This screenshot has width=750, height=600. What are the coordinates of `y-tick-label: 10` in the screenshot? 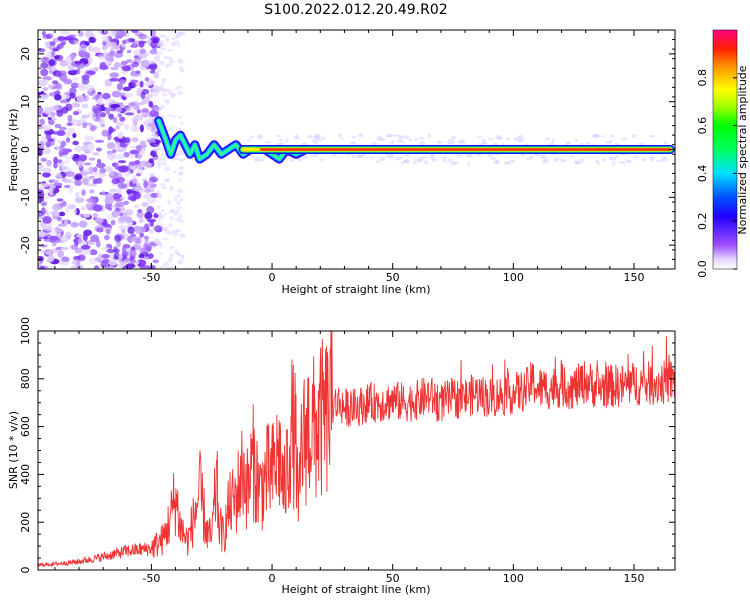 It's located at (25, 102).